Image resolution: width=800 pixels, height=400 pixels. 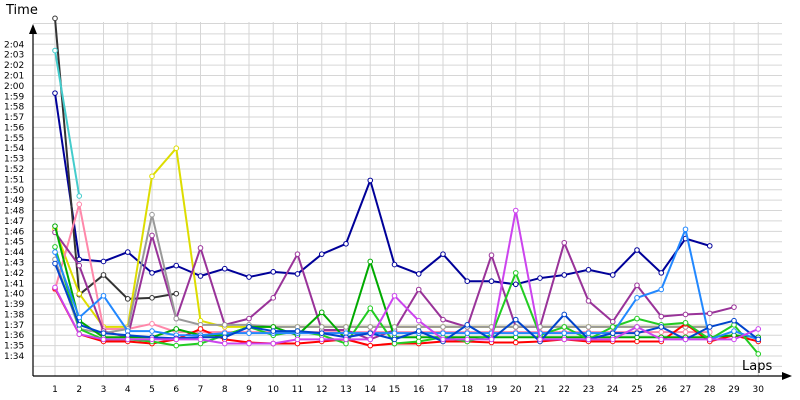 I want to click on y-tick-label: 1:44, so click(x=14, y=253).